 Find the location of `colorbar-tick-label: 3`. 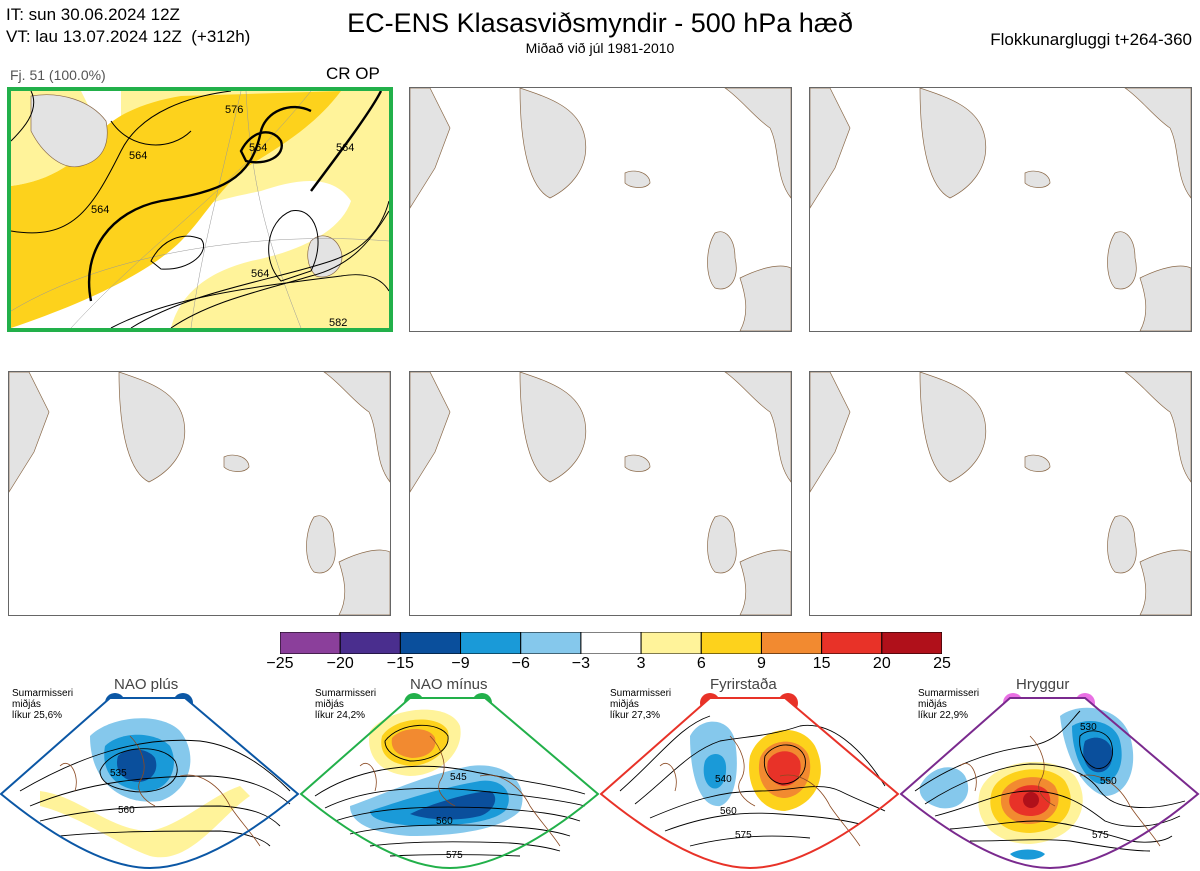

colorbar-tick-label: 3 is located at coordinates (641, 663).